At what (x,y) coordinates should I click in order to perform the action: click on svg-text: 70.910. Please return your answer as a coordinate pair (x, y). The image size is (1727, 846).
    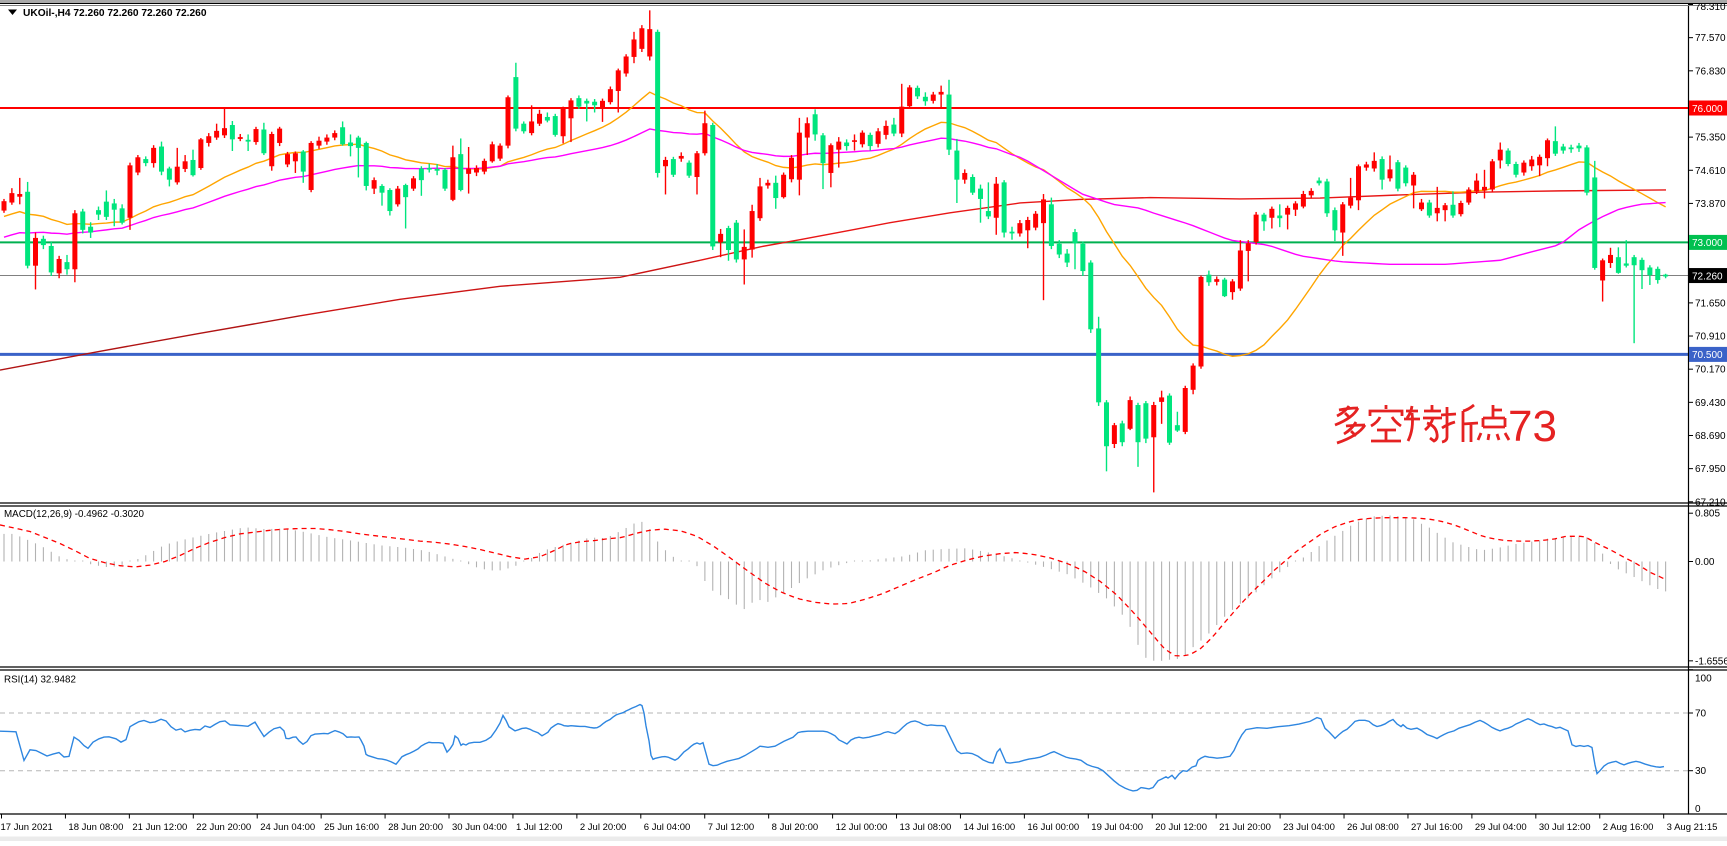
    Looking at the image, I should click on (1710, 337).